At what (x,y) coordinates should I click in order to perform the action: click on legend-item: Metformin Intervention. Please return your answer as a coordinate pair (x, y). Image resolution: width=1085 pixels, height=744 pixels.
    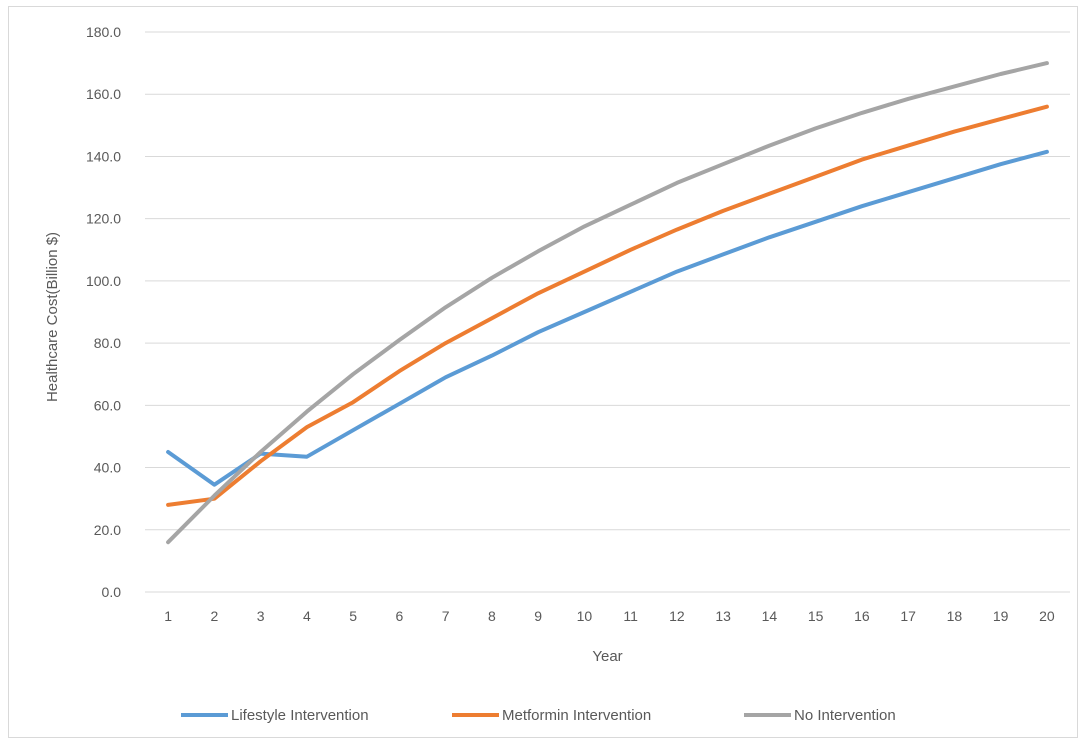
    Looking at the image, I should click on (551, 715).